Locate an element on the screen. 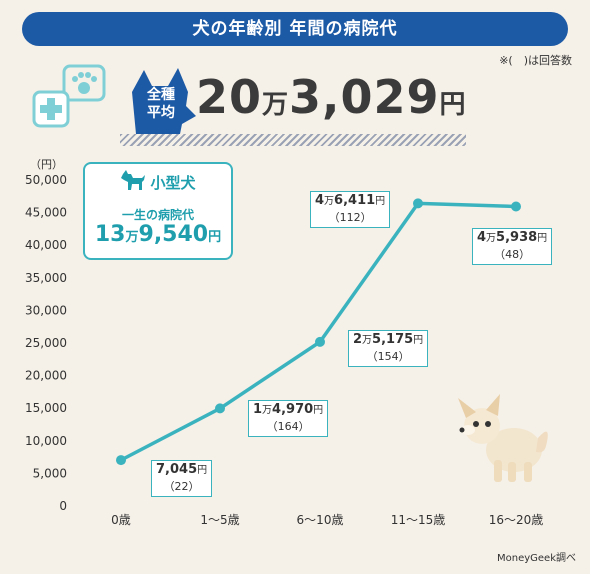  y-tick-label: 10,000 is located at coordinates (46, 441).